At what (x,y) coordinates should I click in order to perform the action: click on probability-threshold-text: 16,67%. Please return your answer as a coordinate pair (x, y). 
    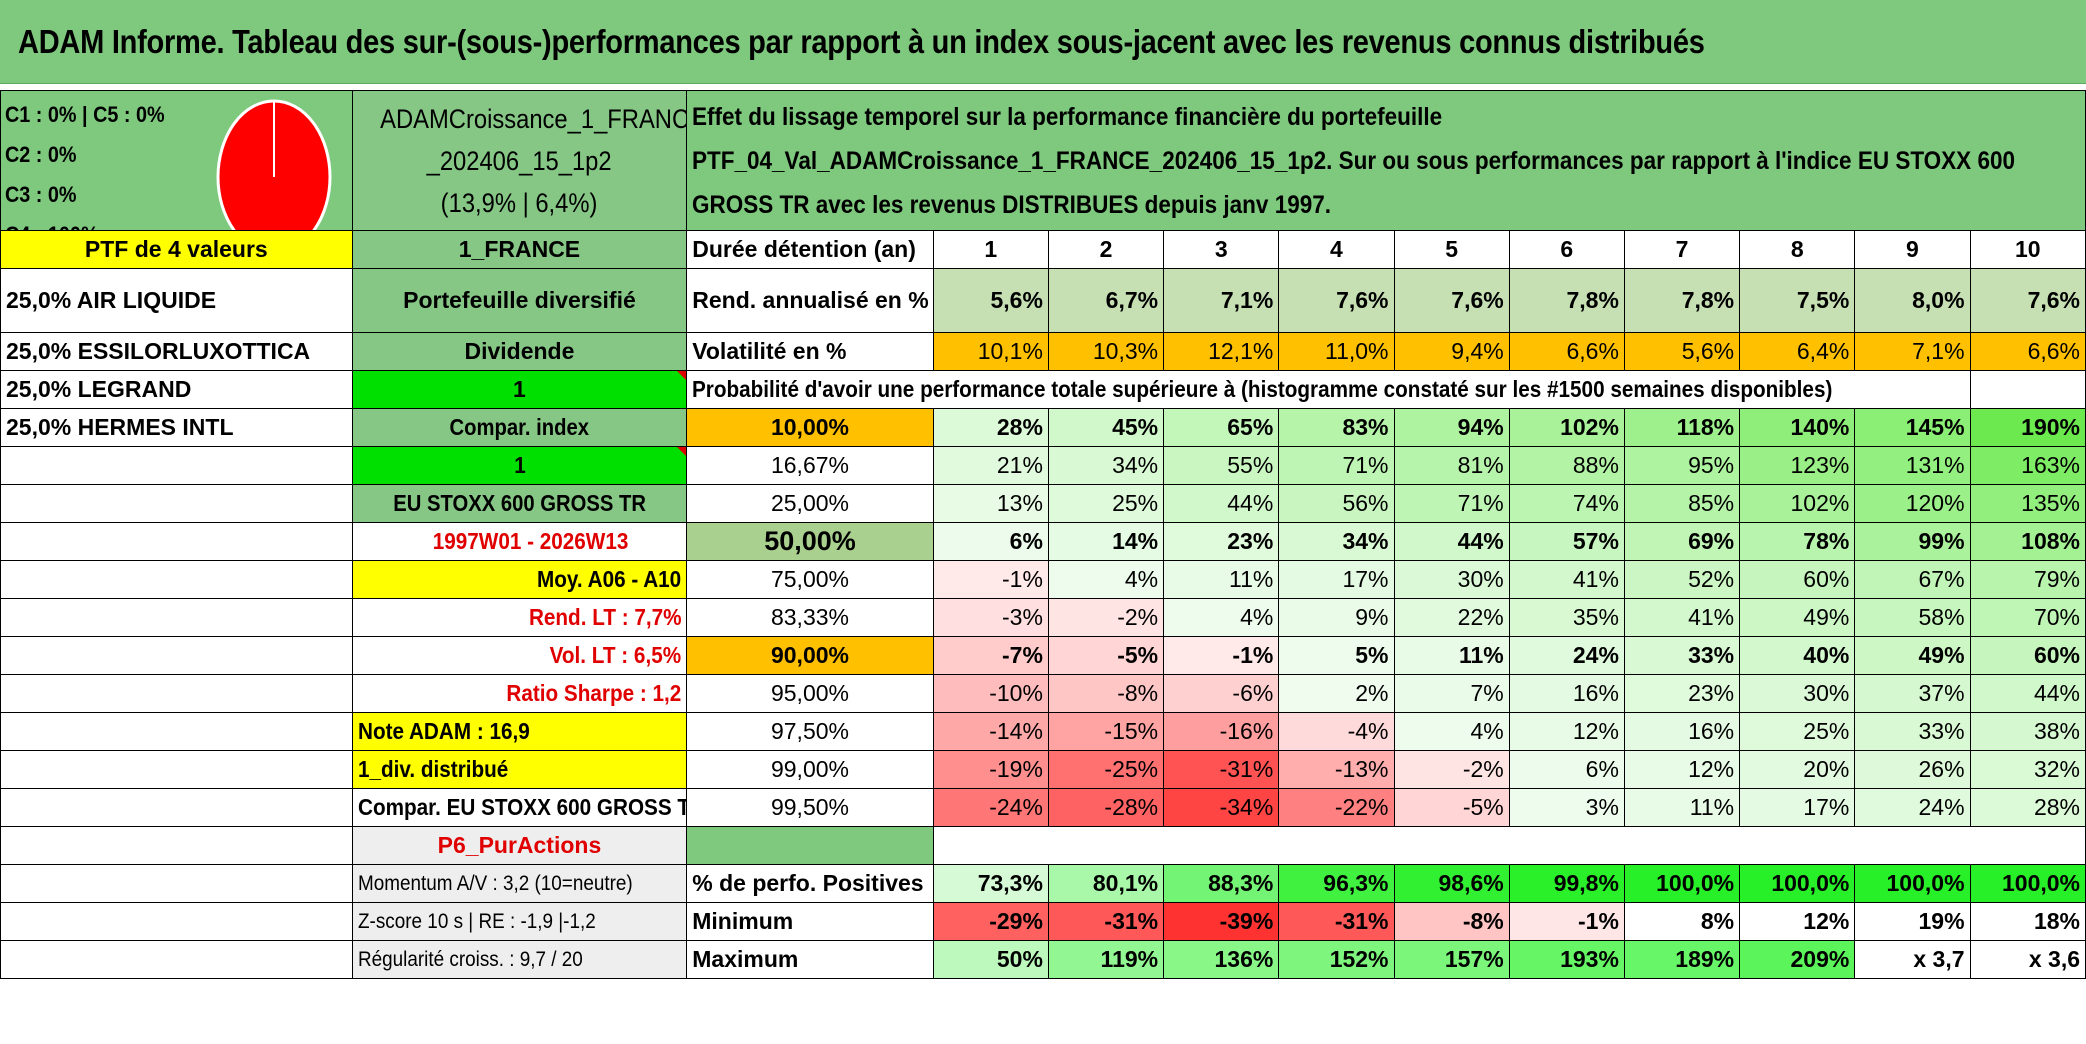
    Looking at the image, I should click on (809, 465).